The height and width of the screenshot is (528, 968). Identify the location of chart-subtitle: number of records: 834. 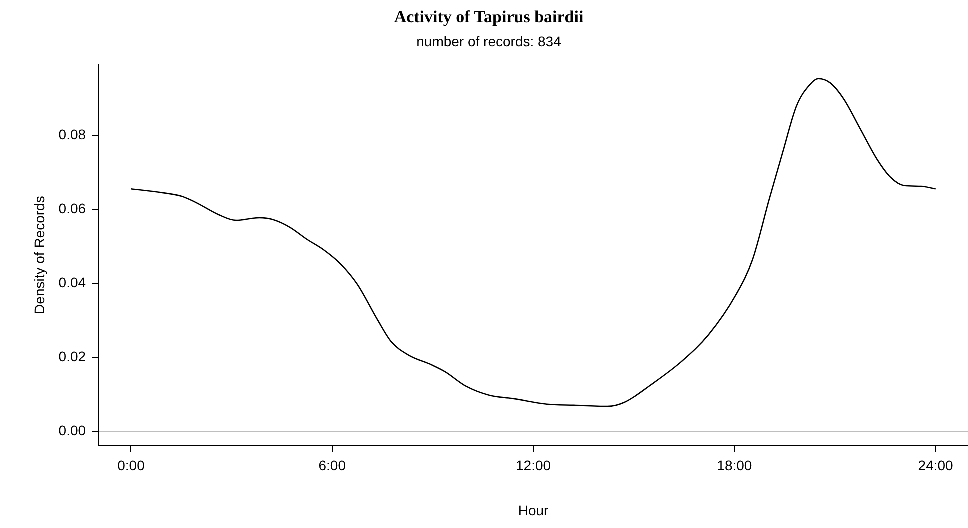
(489, 42).